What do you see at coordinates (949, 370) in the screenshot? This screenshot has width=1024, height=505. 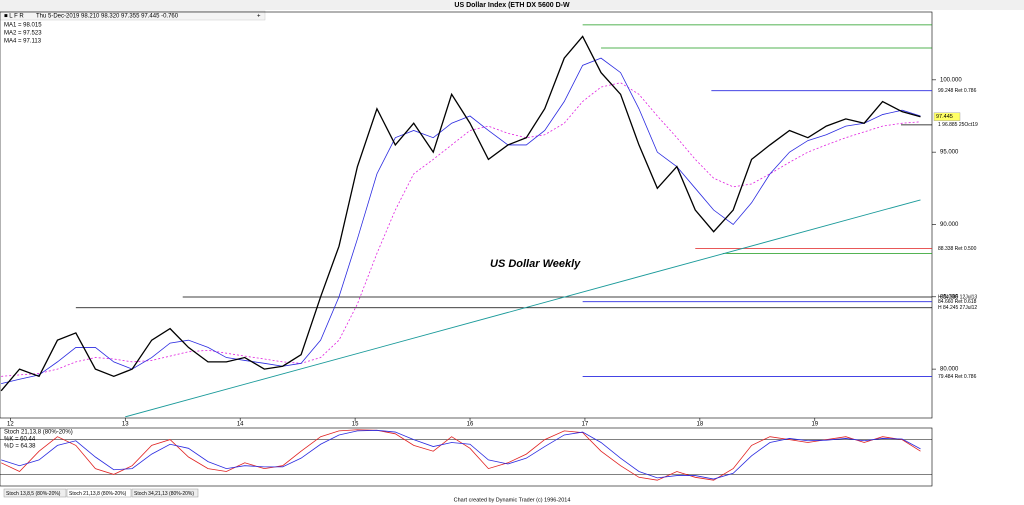 I see `y-tick-label: 80.000` at bounding box center [949, 370].